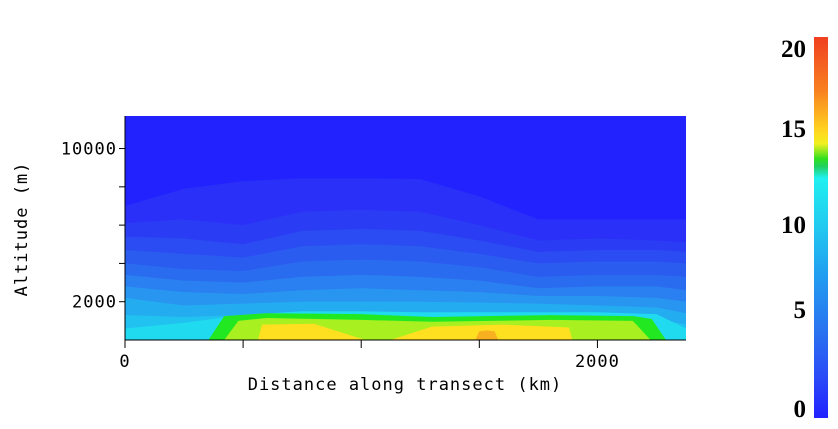 This screenshot has height=429, width=838. Describe the element at coordinates (124, 362) in the screenshot. I see `x-tick-label: 0` at that location.